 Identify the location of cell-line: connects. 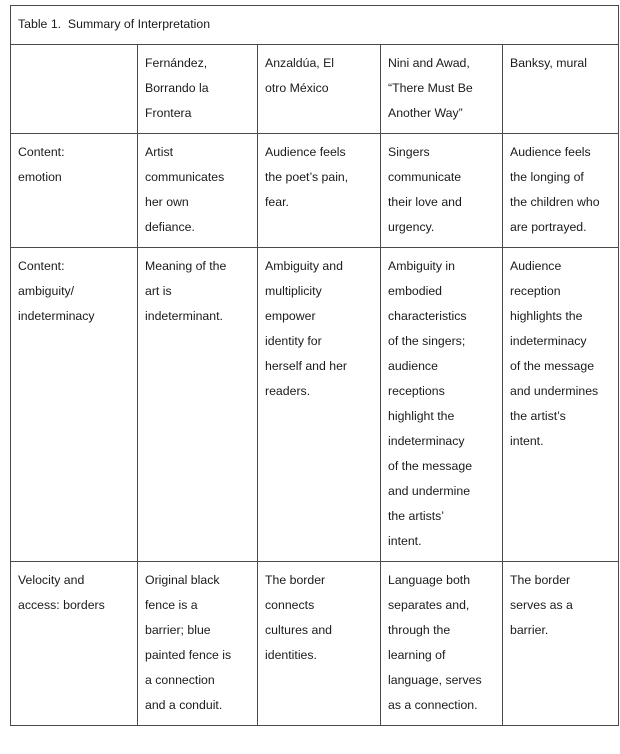
(290, 605).